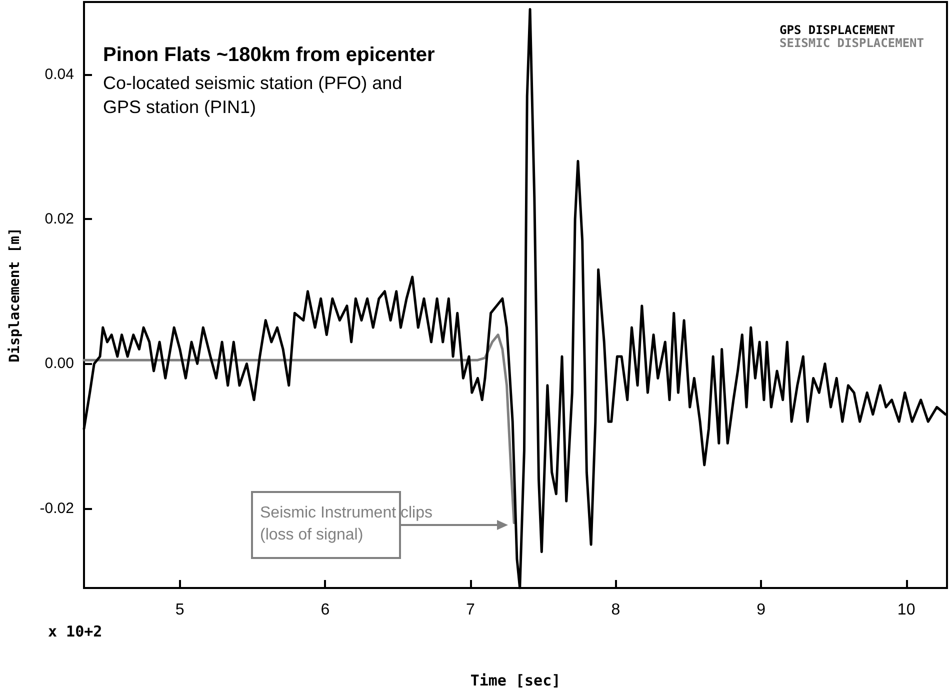 The image size is (949, 694). Describe the element at coordinates (59, 219) in the screenshot. I see `y-tick-label: 0.02` at that location.